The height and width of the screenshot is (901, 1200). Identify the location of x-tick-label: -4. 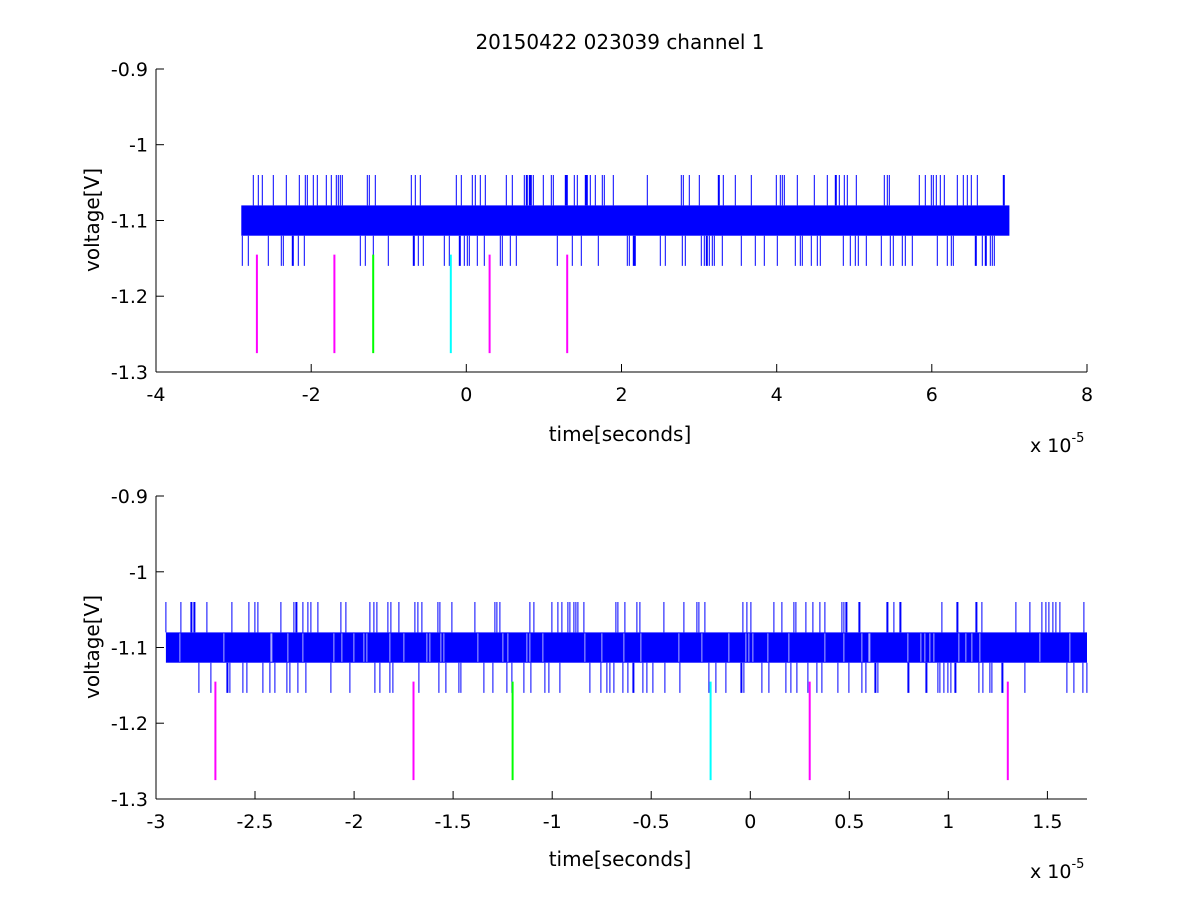
(156, 395).